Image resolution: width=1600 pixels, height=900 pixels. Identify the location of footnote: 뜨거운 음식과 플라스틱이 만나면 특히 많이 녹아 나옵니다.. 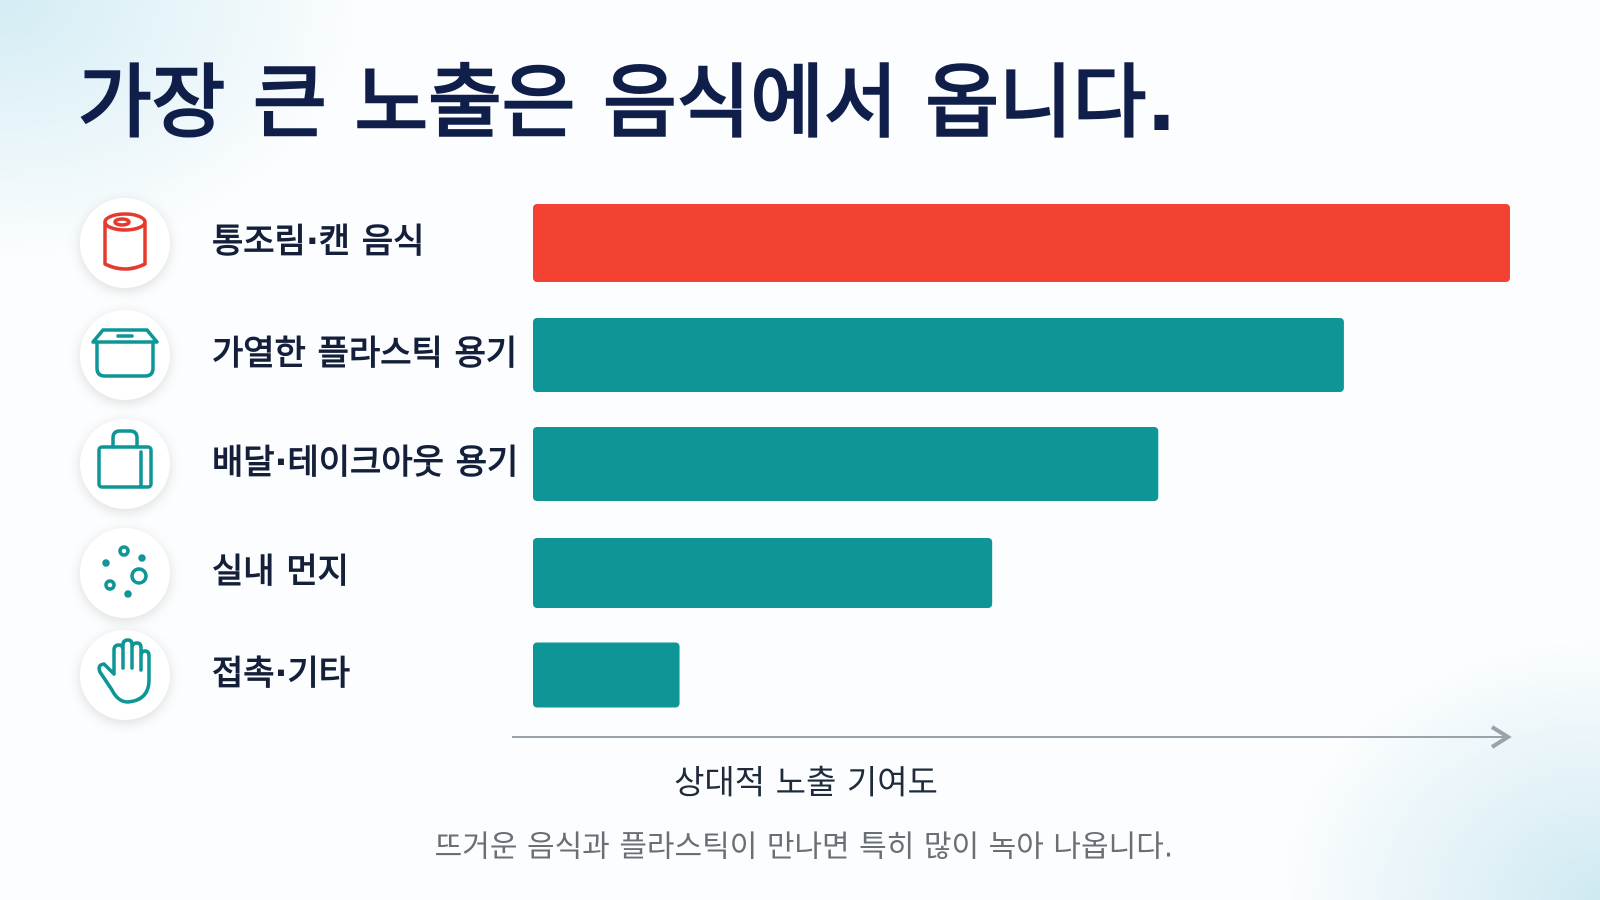
(804, 847).